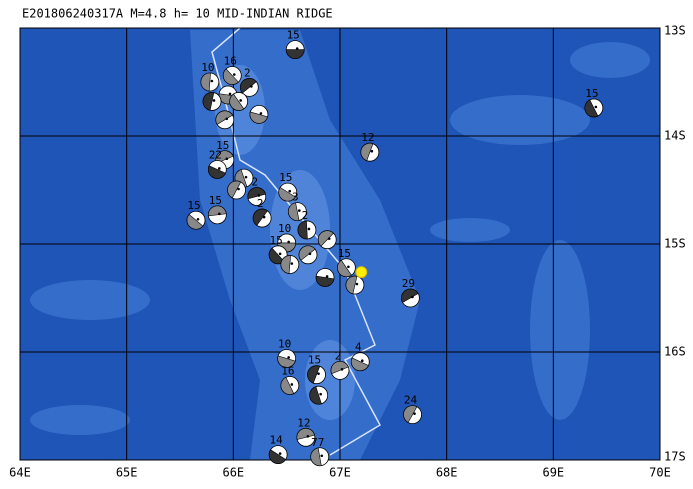  What do you see at coordinates (361, 272) in the screenshot?
I see `event-marker` at bounding box center [361, 272].